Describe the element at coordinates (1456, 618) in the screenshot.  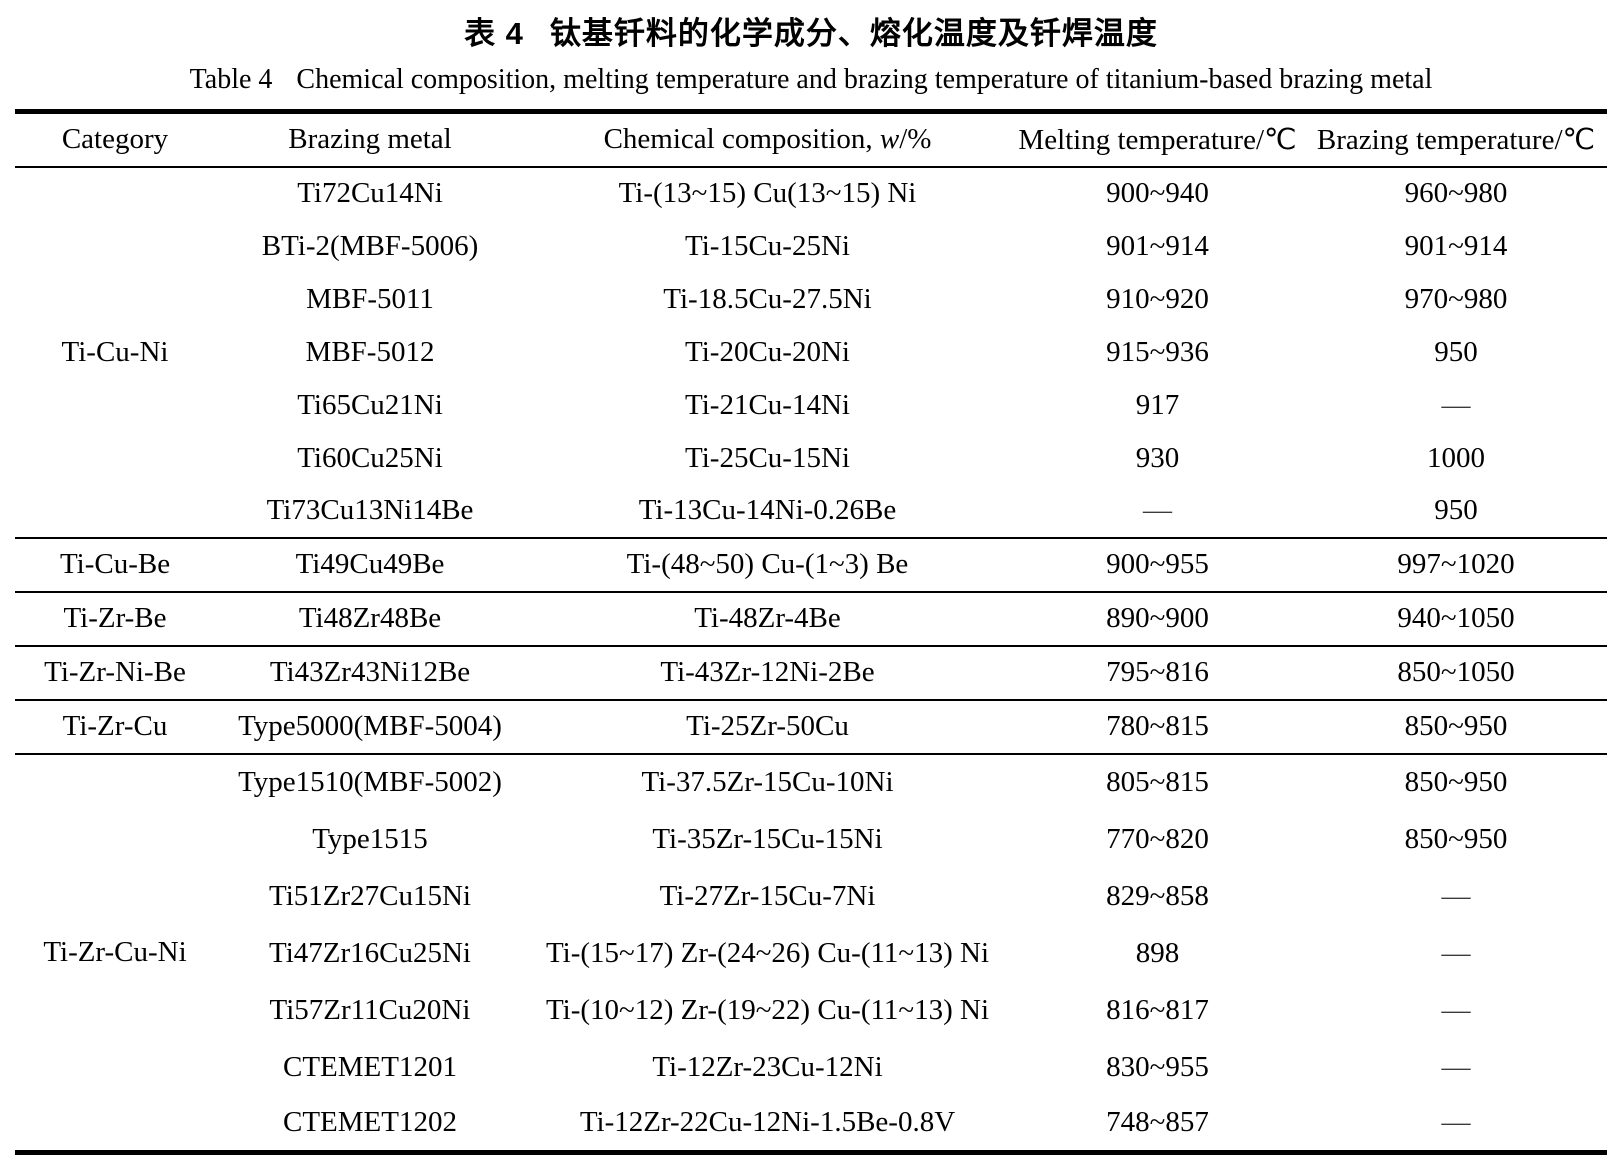
I see `brazing-temperature-cell: 940~1050` at that location.